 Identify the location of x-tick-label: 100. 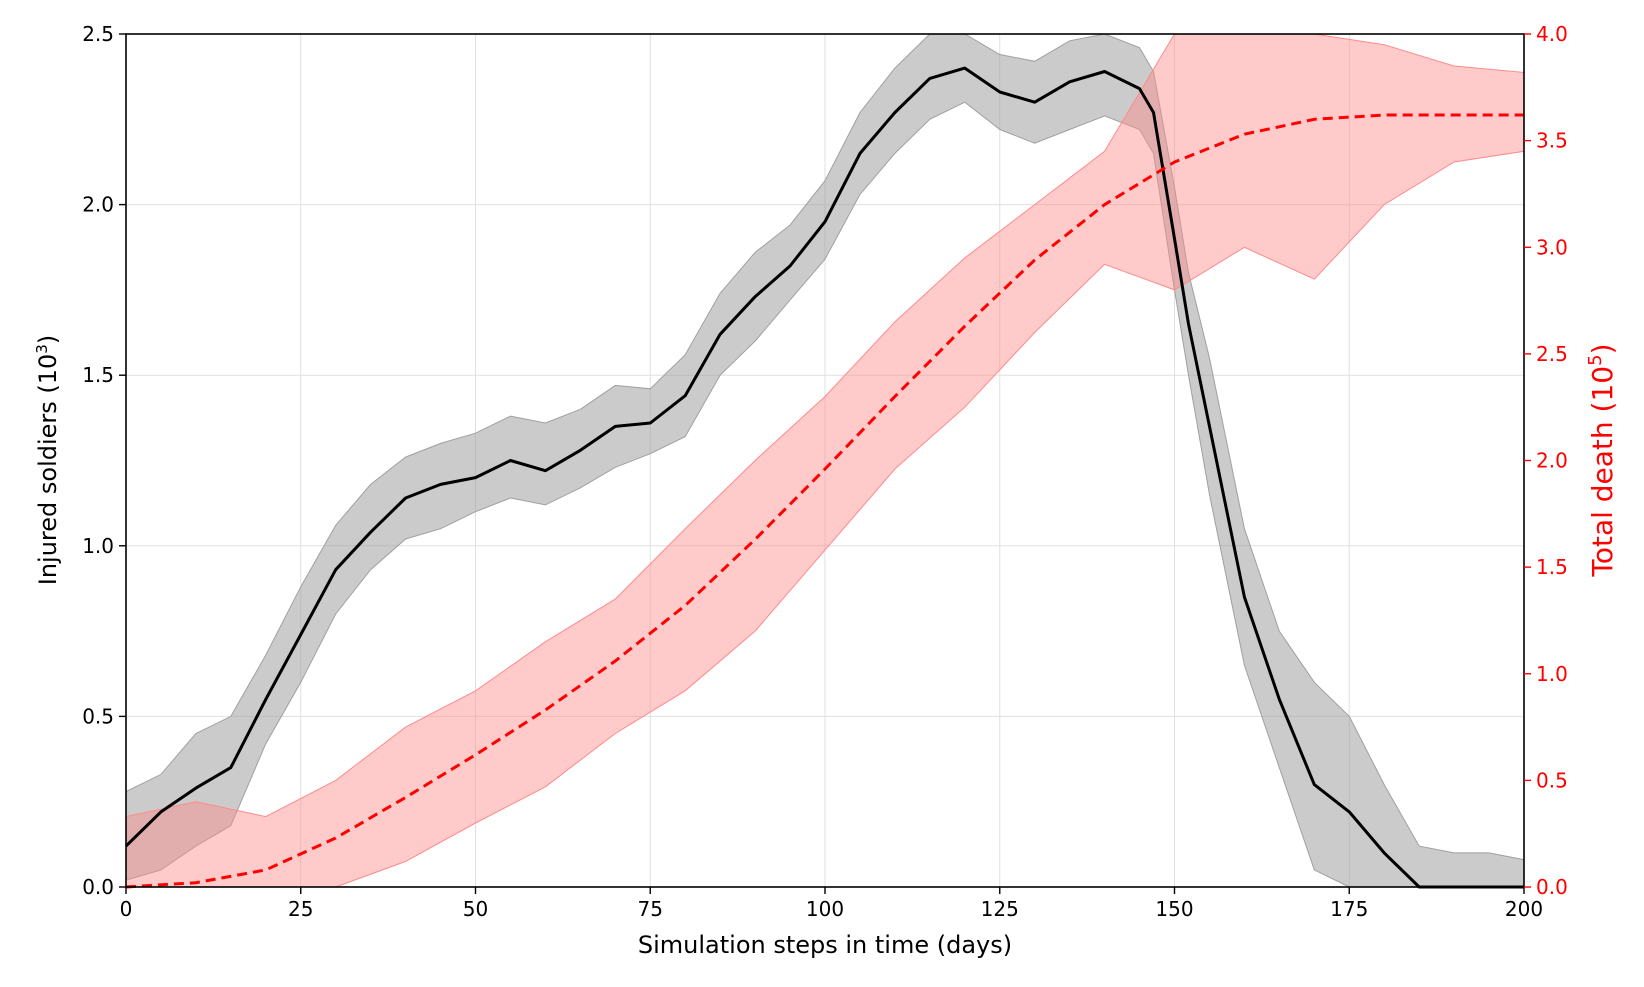
(825, 909).